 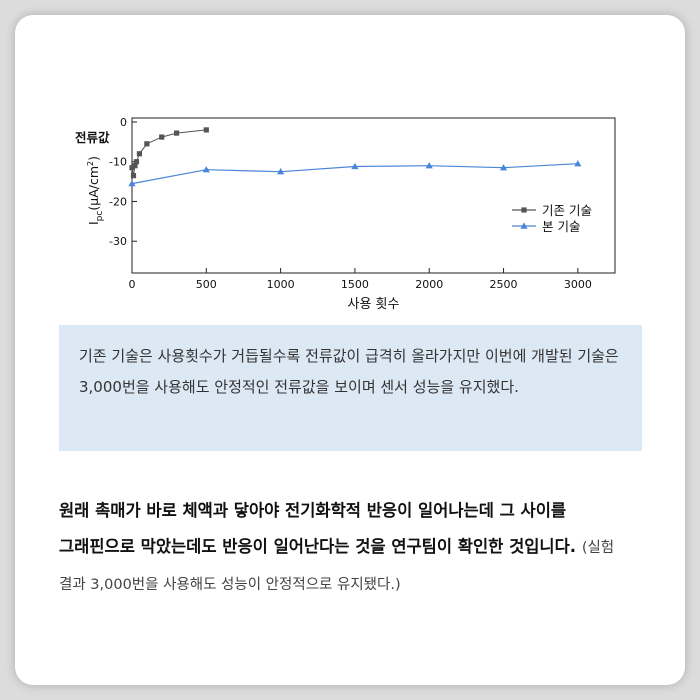 What do you see at coordinates (100, 216) in the screenshot?
I see `y-axis-label-sub: pc` at bounding box center [100, 216].